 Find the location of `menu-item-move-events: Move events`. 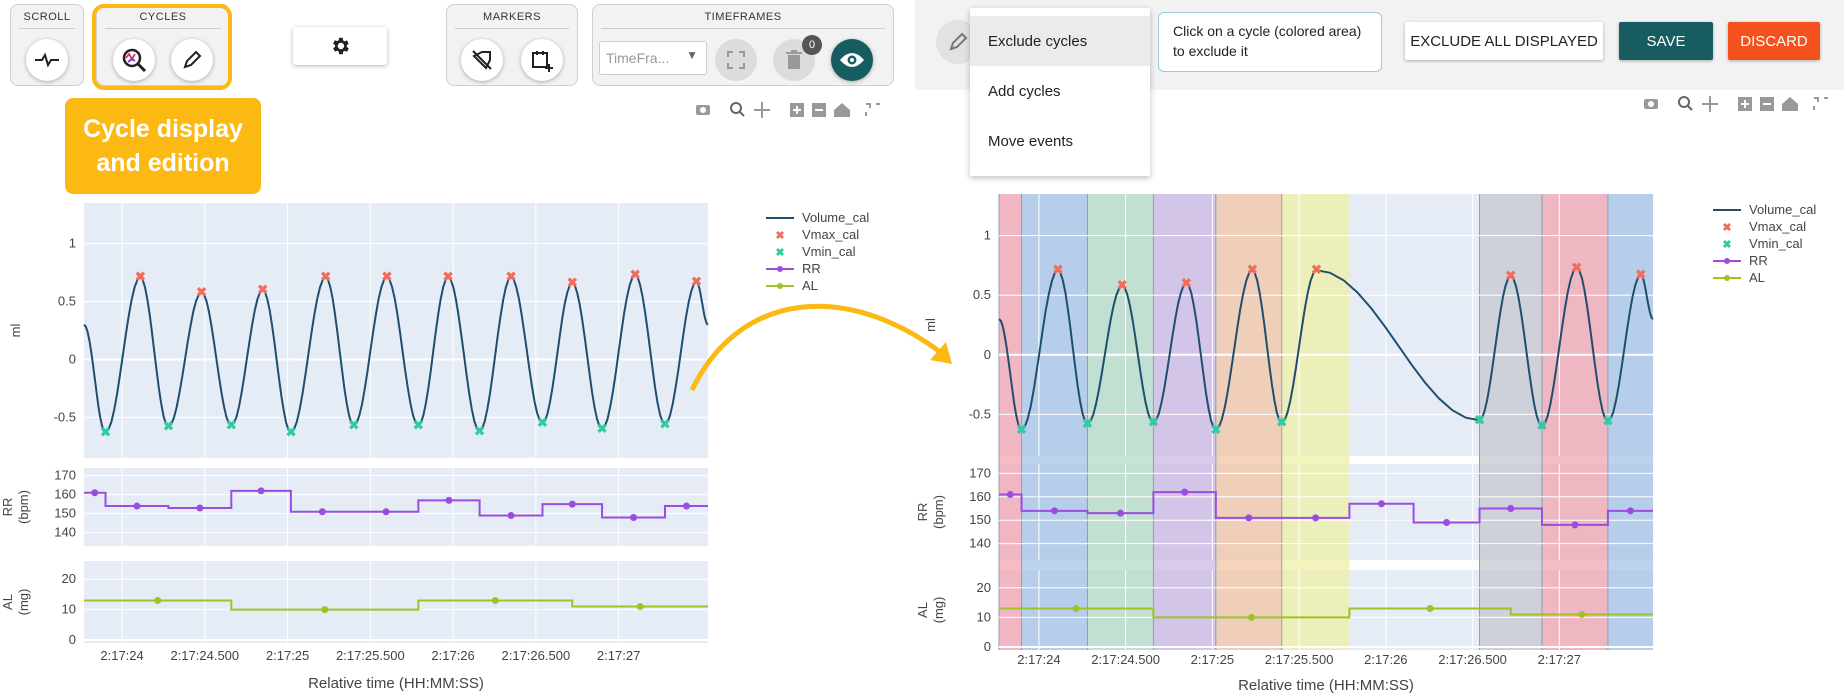

menu-item-move-events: Move events is located at coordinates (1031, 141).